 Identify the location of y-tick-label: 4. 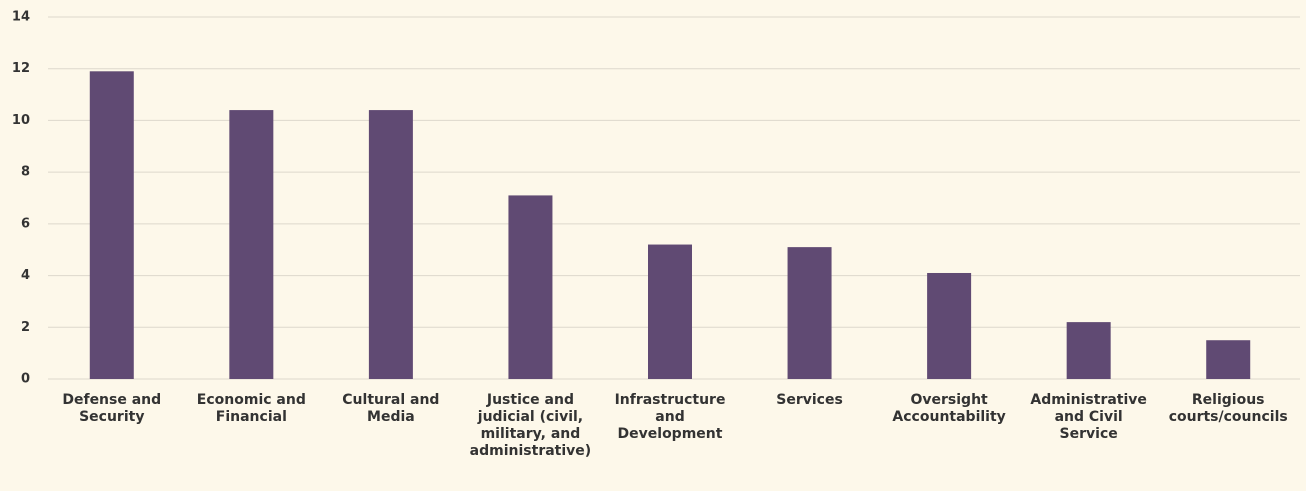
(25, 275).